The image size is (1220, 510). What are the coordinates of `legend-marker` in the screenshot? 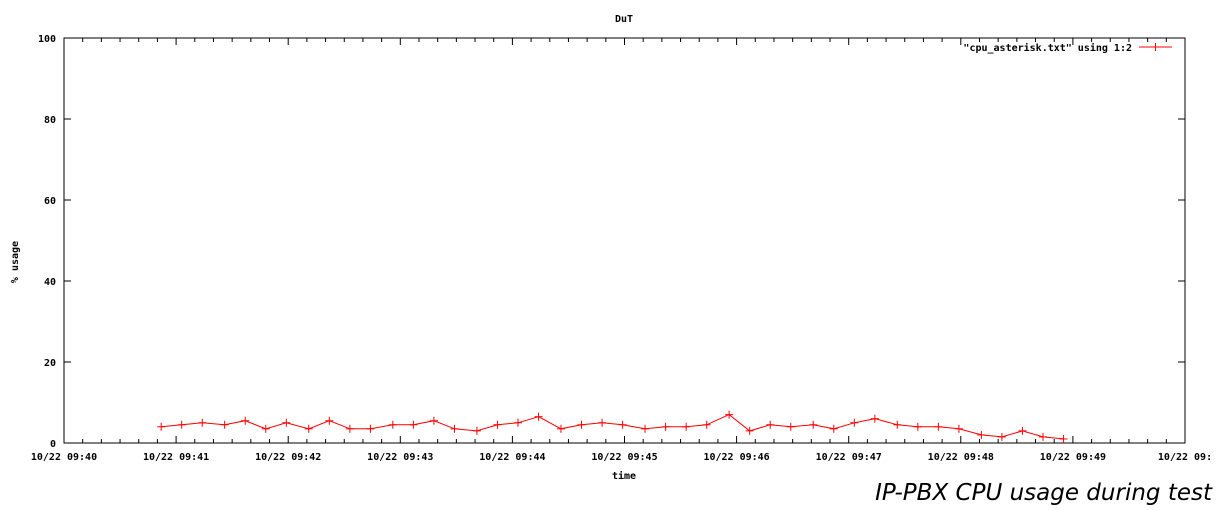 It's located at (1155, 47).